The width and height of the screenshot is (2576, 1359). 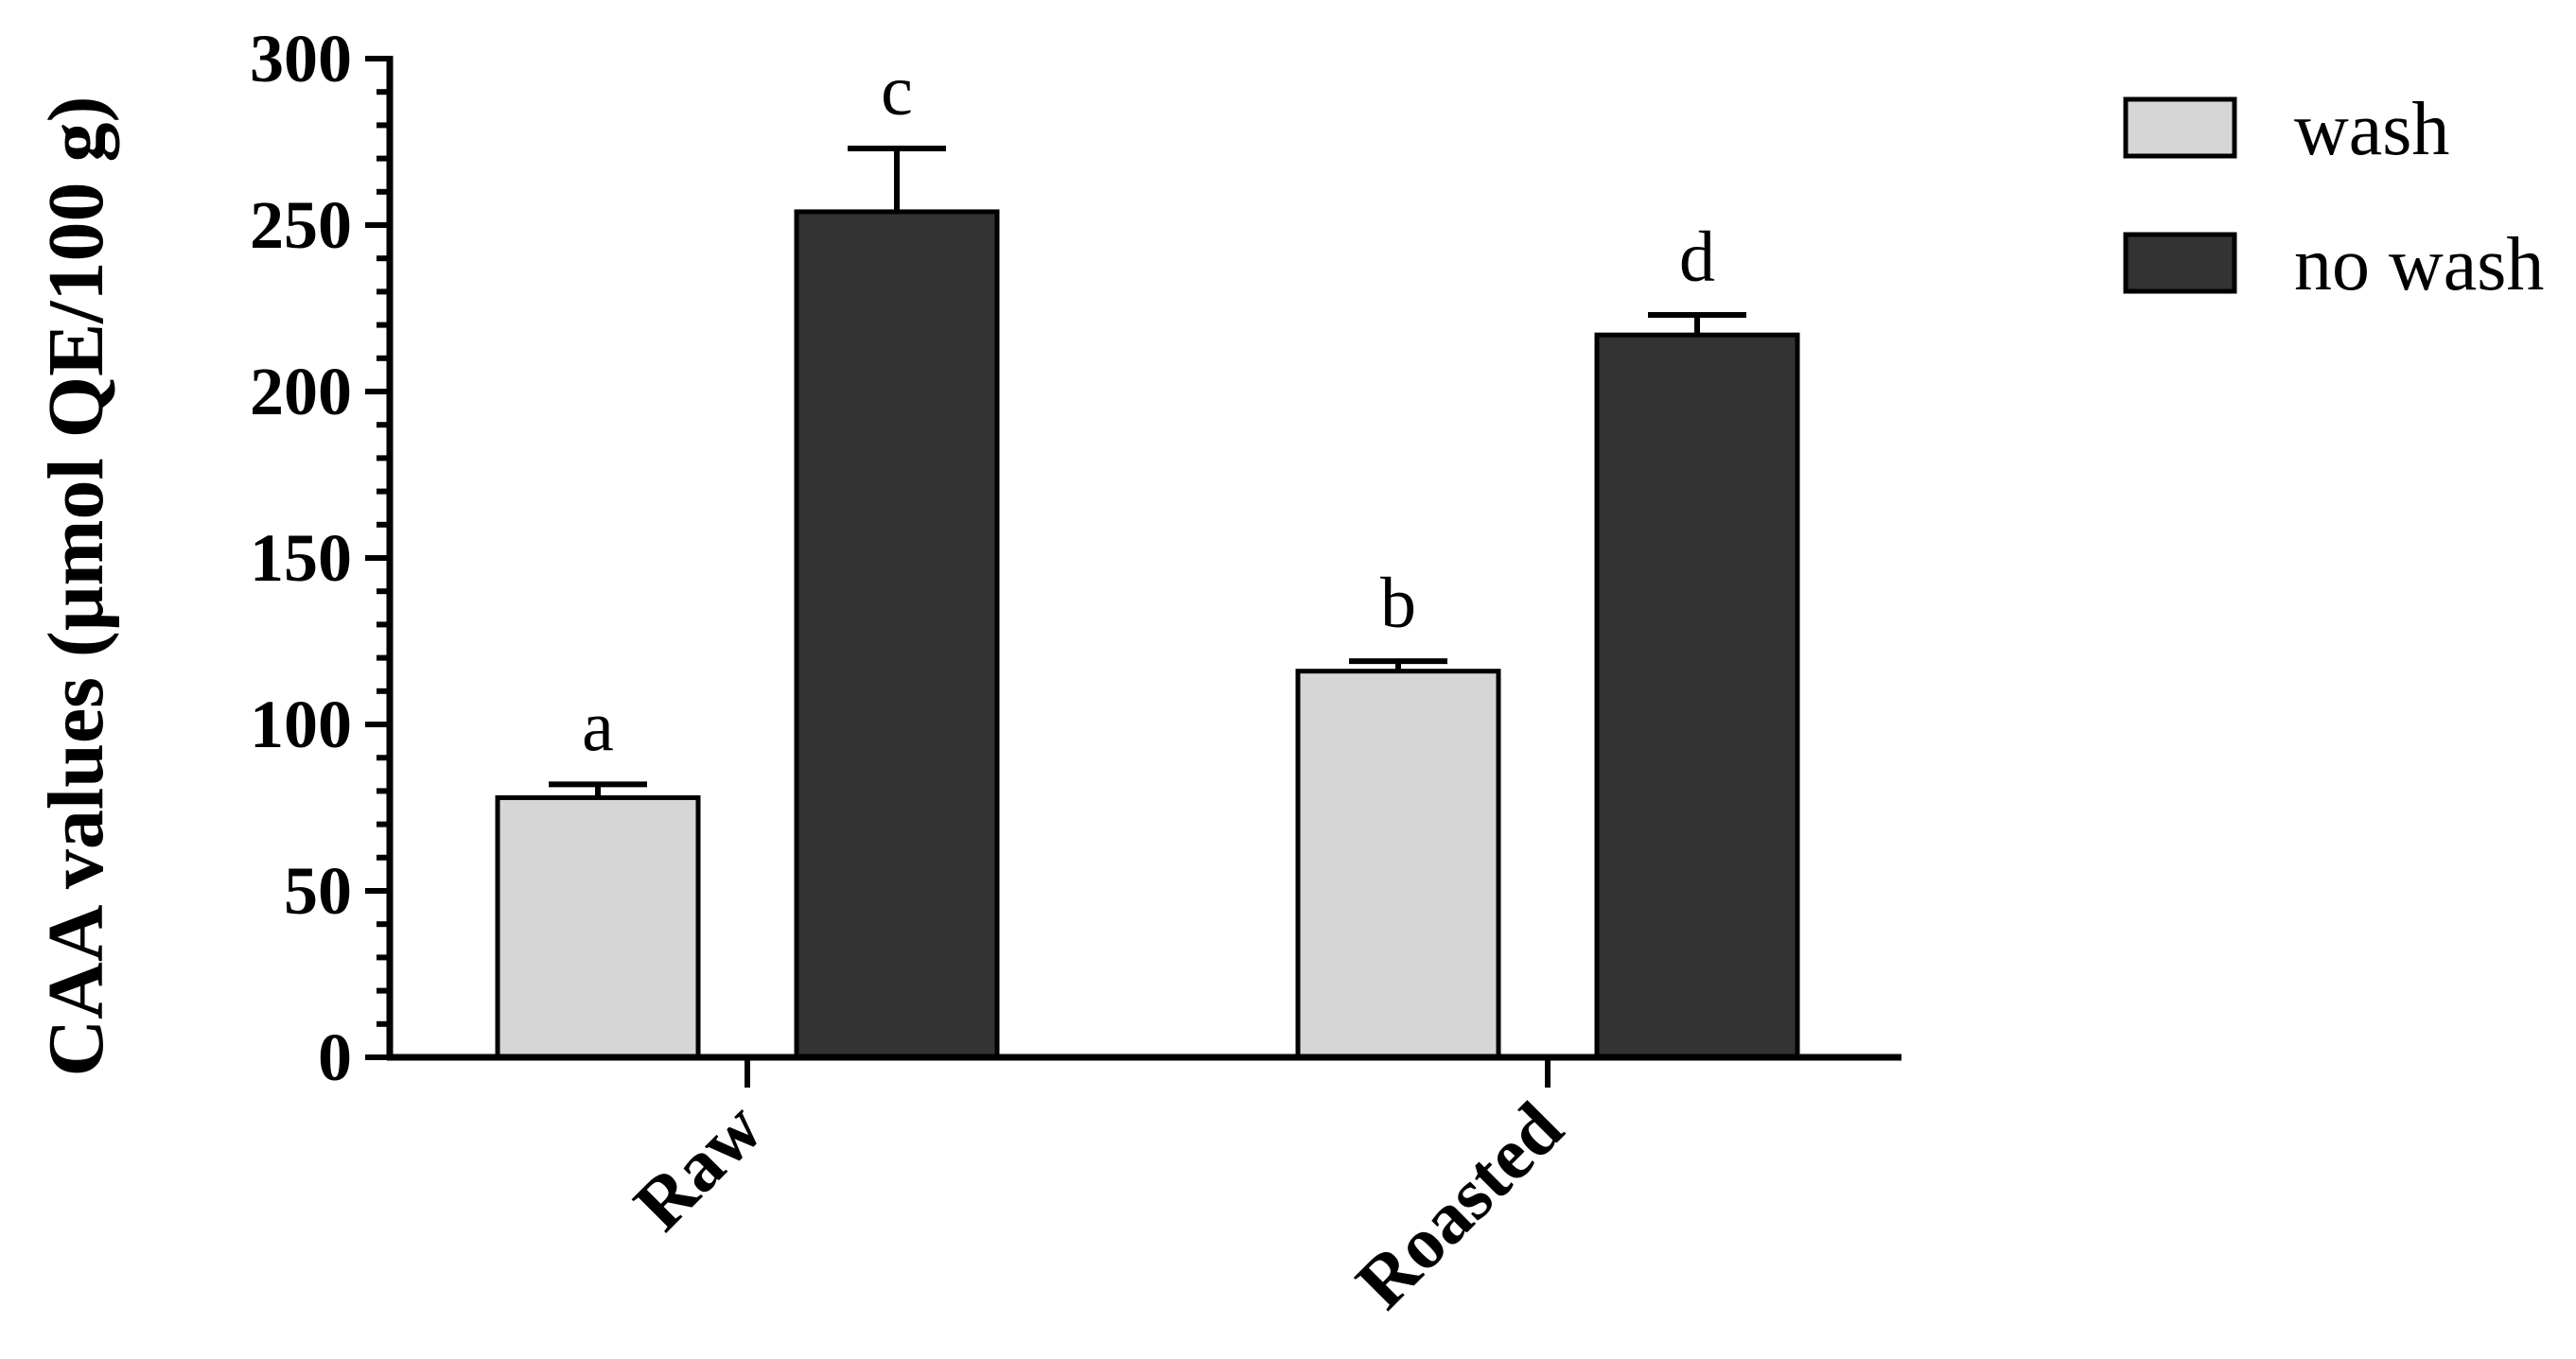 What do you see at coordinates (1098, 1191) in the screenshot?
I see `x-axis-ticks: Raw Roasted` at bounding box center [1098, 1191].